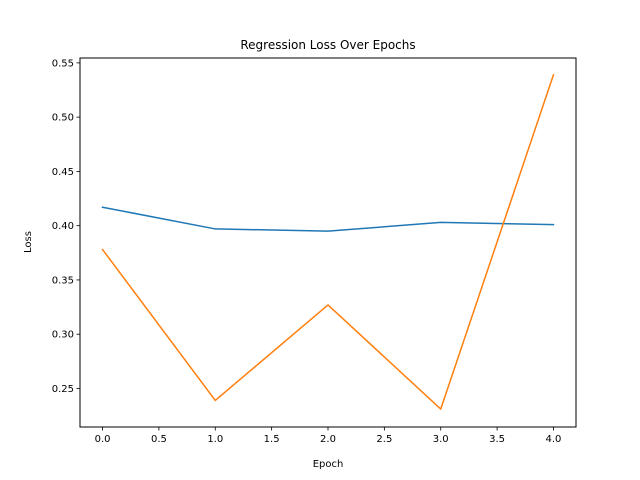  I want to click on x-tick-label: 3.0, so click(441, 439).